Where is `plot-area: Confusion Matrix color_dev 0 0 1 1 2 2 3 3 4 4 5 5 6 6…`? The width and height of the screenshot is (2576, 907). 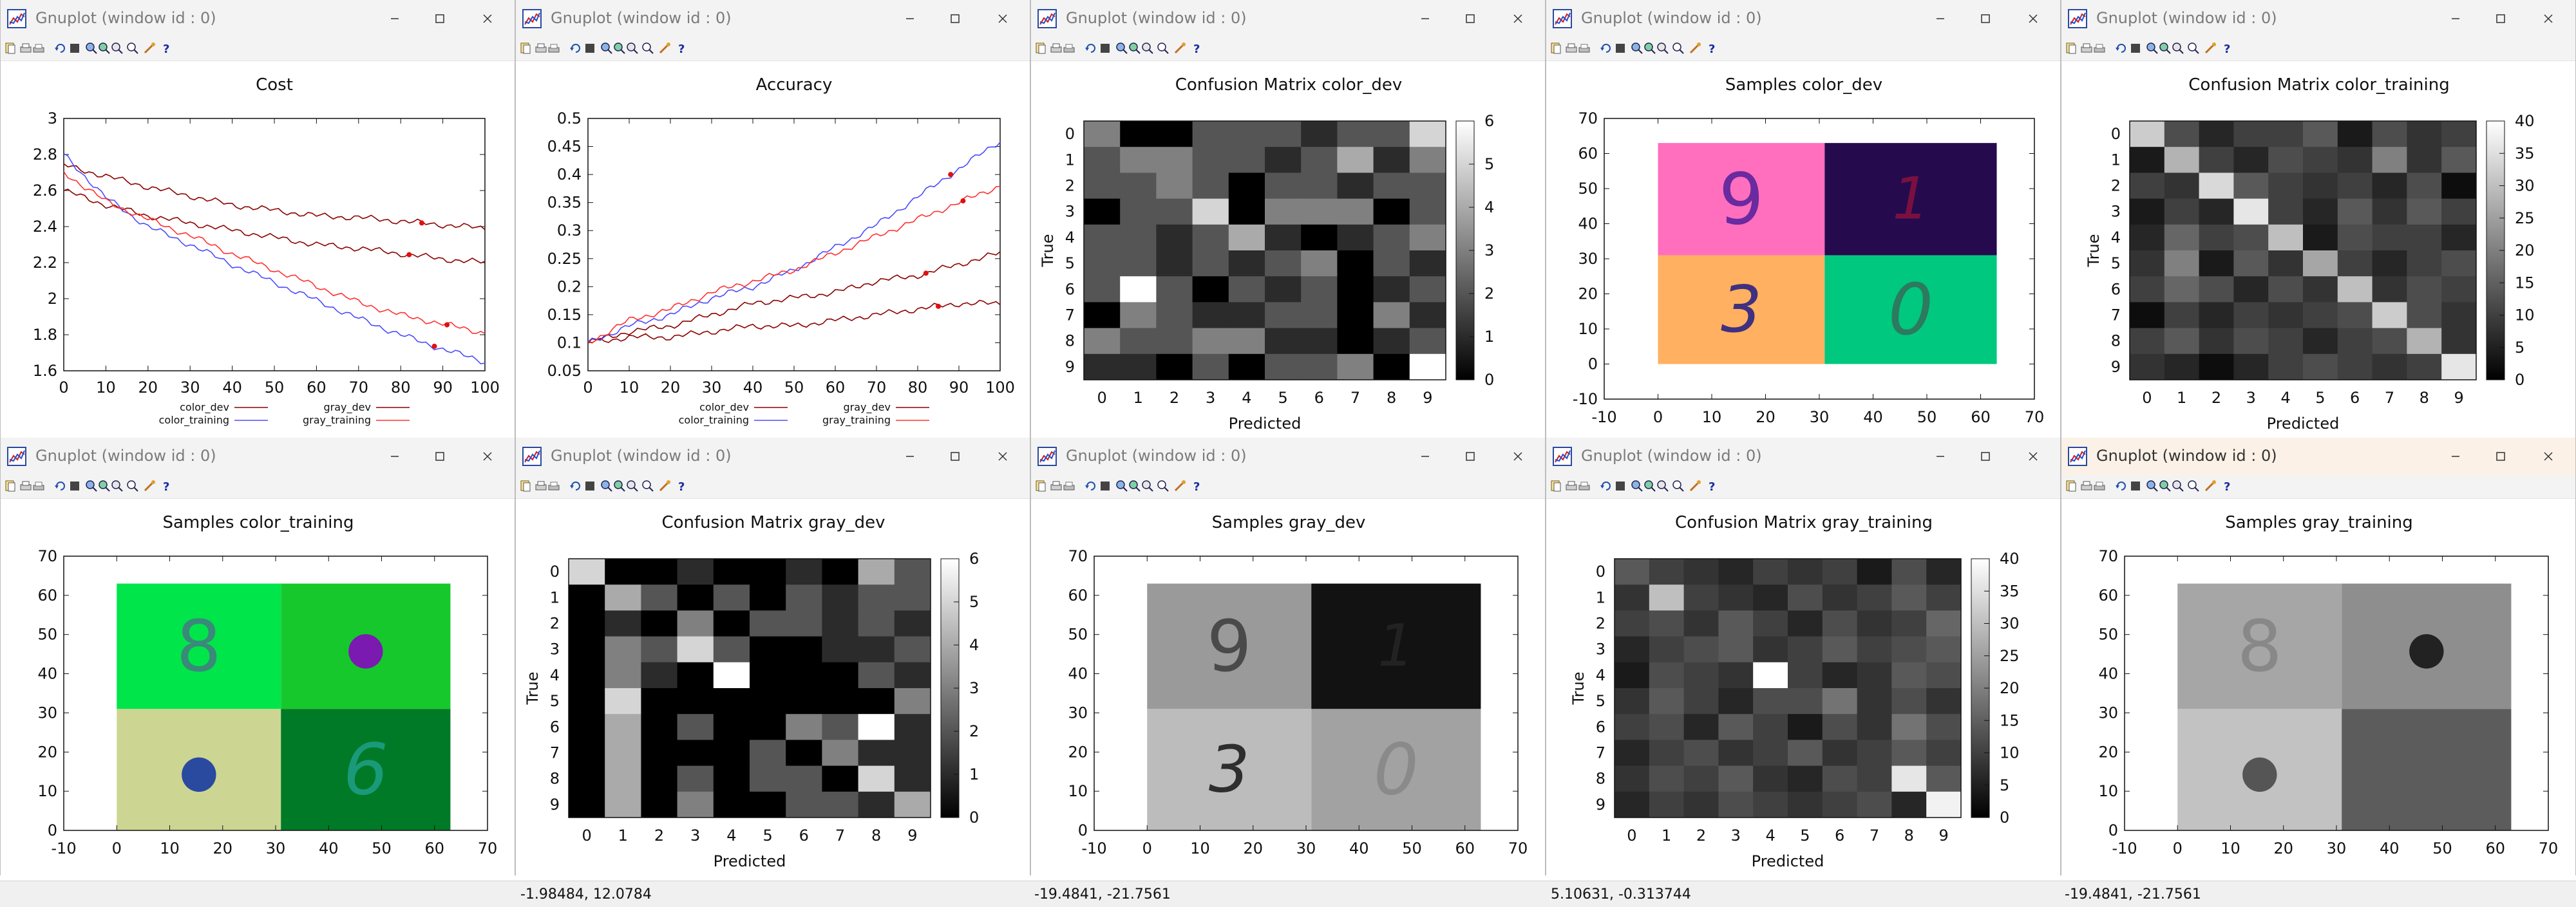 plot-area: Confusion Matrix color_dev 0 0 1 1 2 2 3 3 4 4 5 5 6 6… is located at coordinates (1288, 249).